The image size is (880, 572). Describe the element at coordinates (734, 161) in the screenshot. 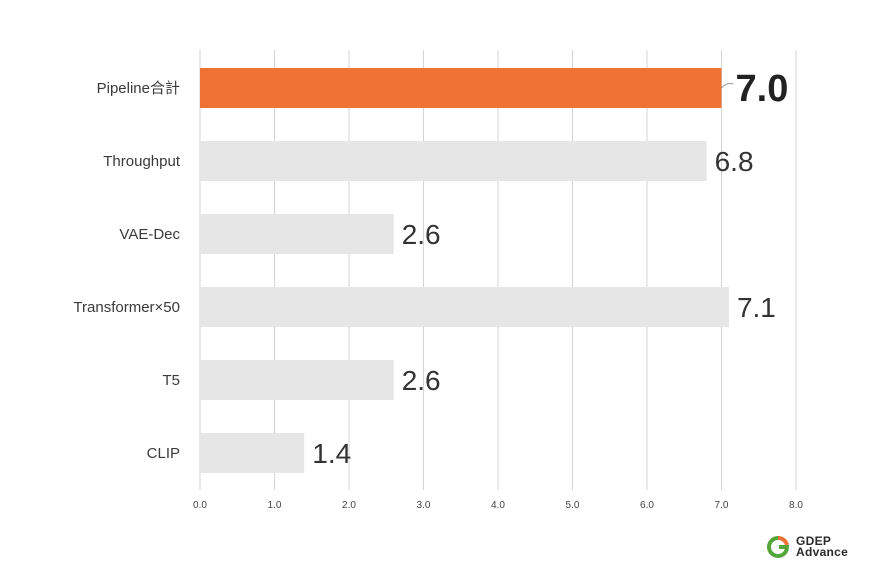

I see `value-label: 6.8` at that location.